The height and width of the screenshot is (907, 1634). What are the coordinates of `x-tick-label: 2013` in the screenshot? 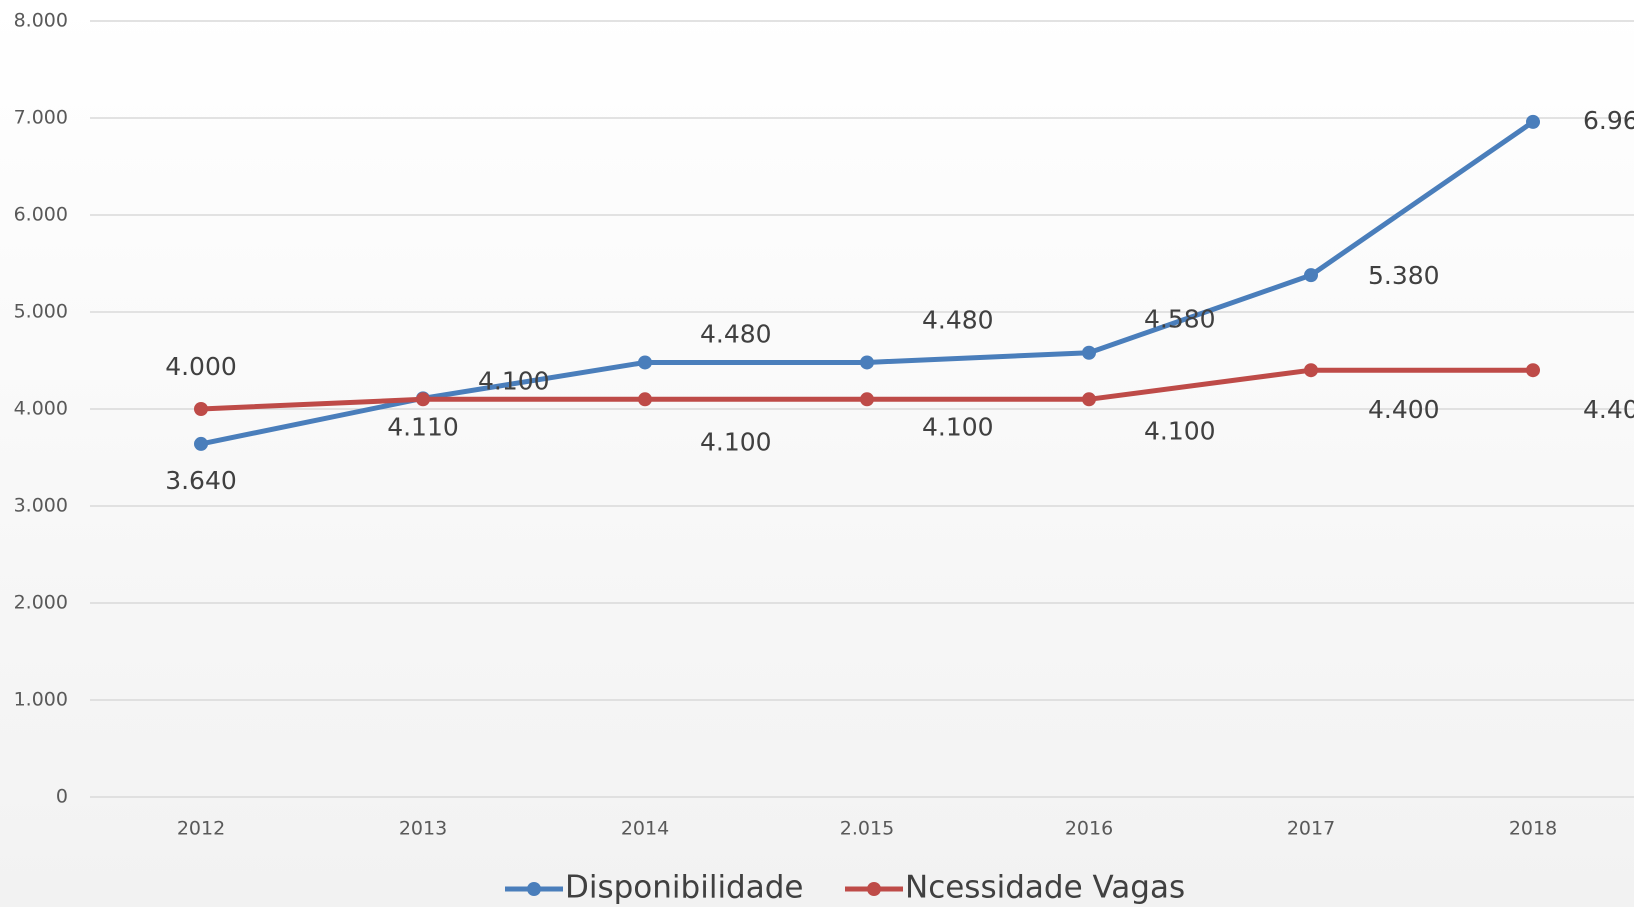 It's located at (423, 829).